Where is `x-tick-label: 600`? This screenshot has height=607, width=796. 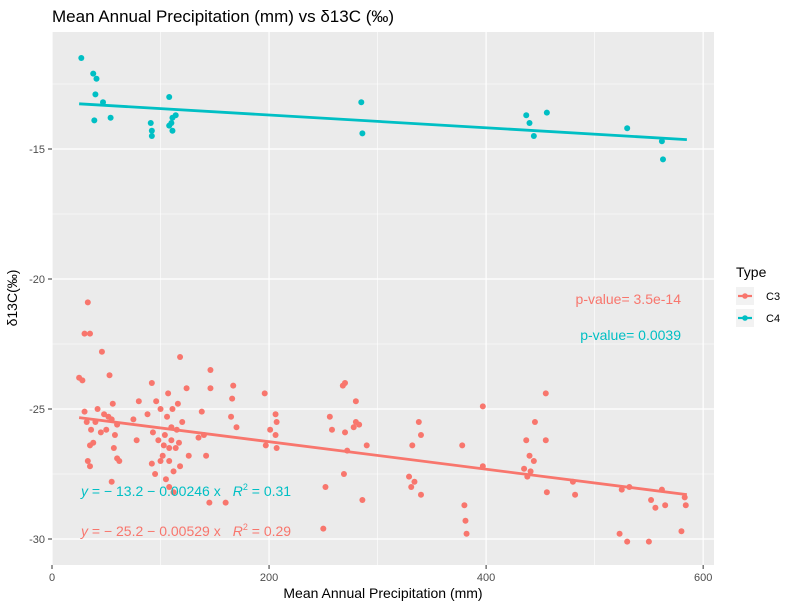 x-tick-label: 600 is located at coordinates (703, 578).